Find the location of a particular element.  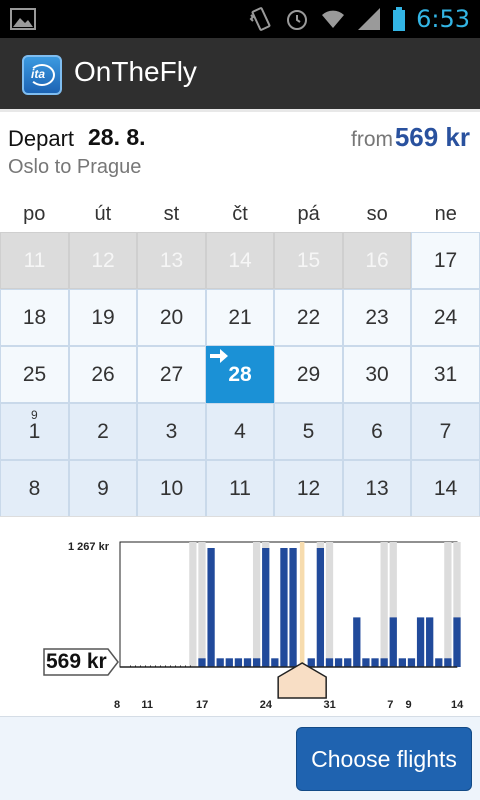

chart-min-price: 569 kr is located at coordinates (76, 661).